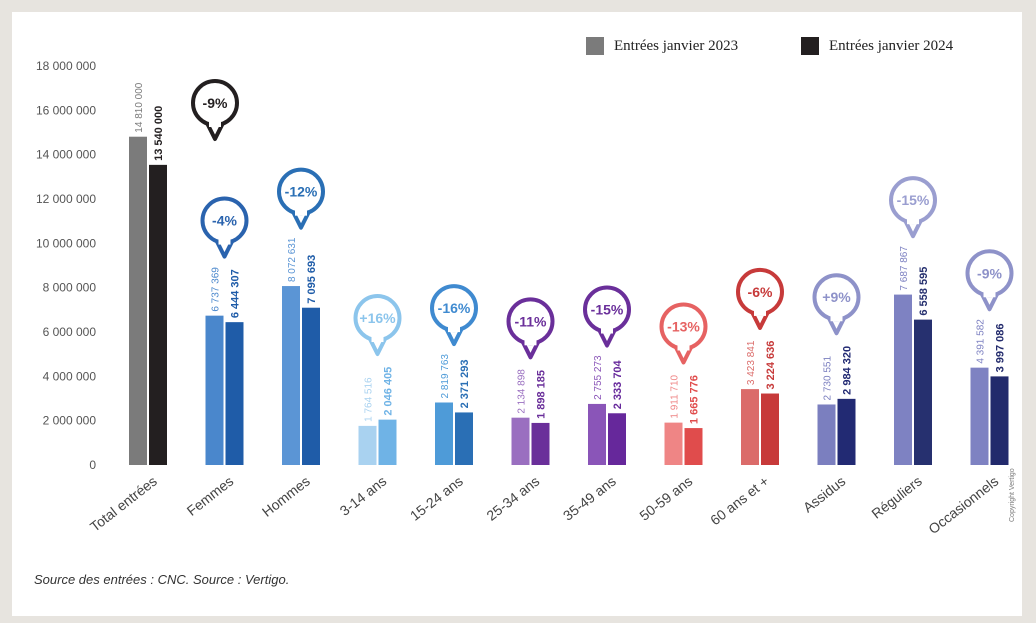 This screenshot has width=1036, height=623. I want to click on legend-swatch-2023, so click(595, 46).